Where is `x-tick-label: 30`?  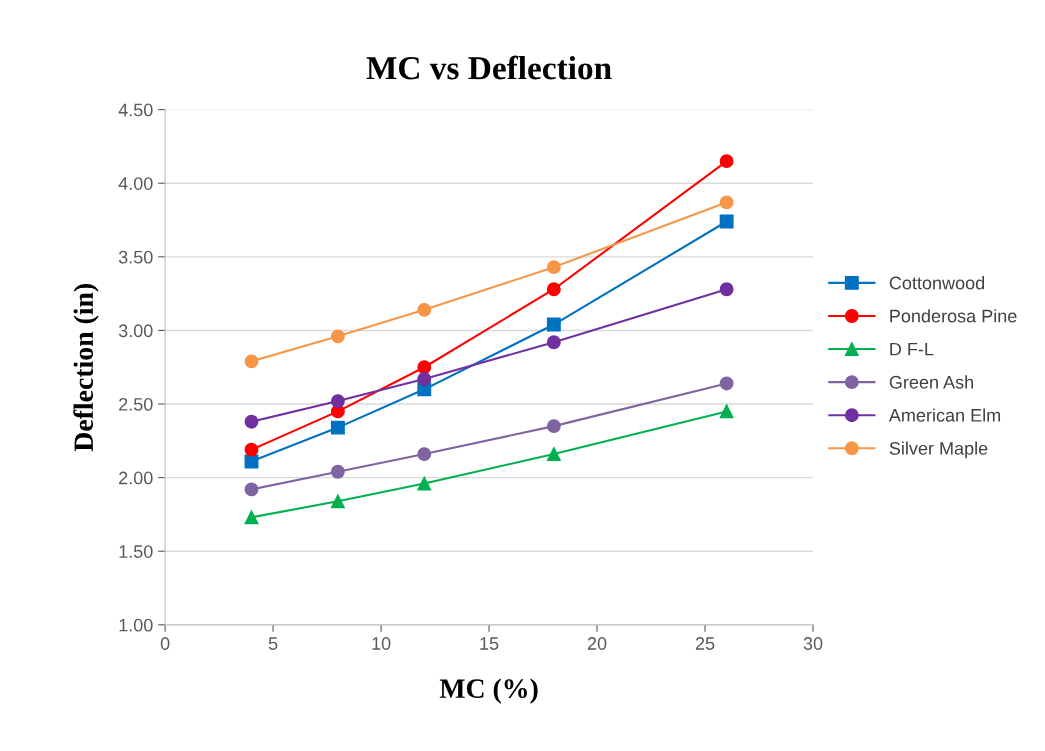 x-tick-label: 30 is located at coordinates (813, 643).